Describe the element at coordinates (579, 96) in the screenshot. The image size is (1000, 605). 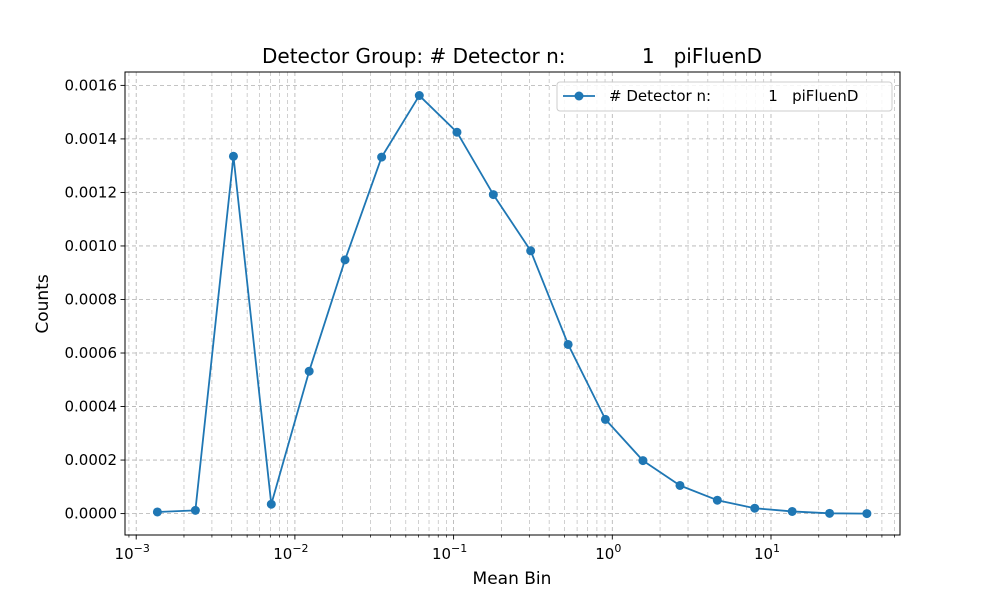
I see `legend-marker-swatch` at that location.